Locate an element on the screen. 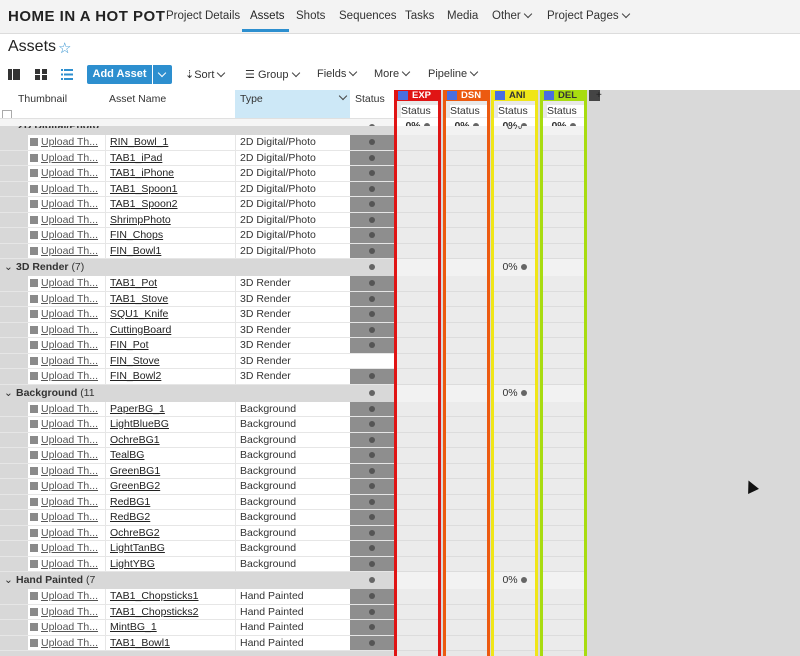 The height and width of the screenshot is (656, 800). stage-expand-icon is located at coordinates (500, 95).